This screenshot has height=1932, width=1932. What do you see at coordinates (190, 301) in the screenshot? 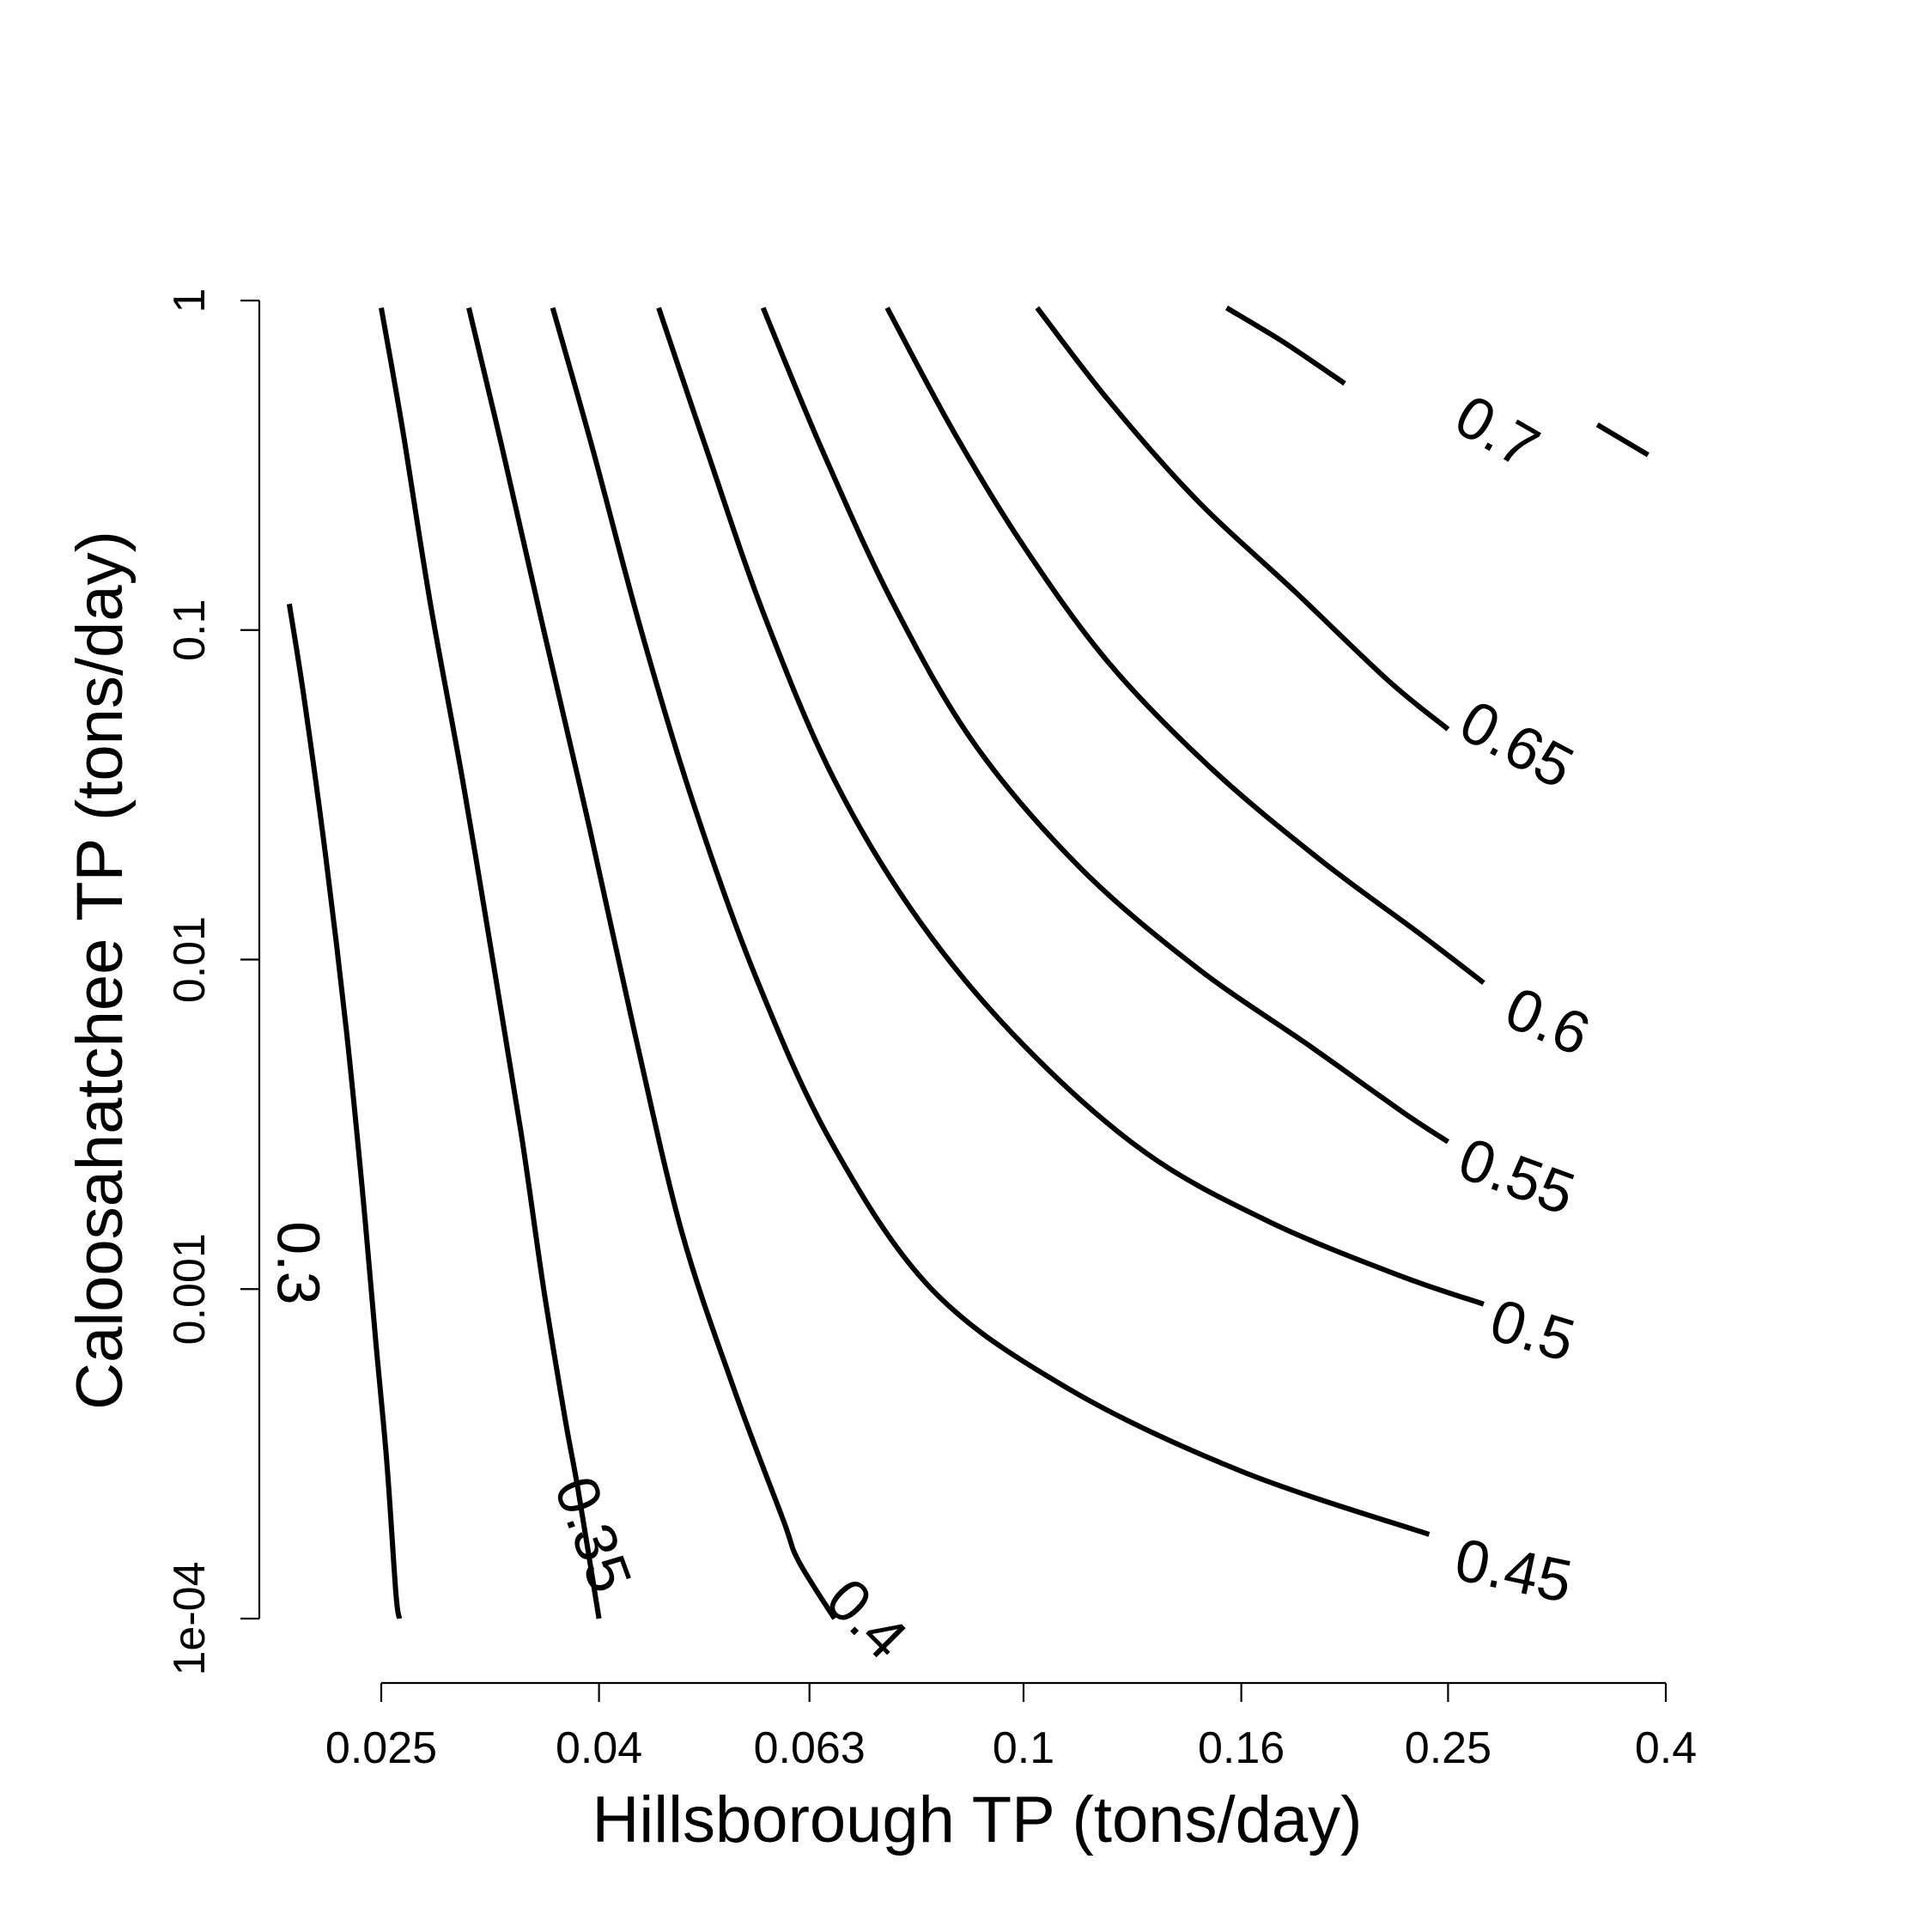
I see `y-tick-label: 1` at bounding box center [190, 301].